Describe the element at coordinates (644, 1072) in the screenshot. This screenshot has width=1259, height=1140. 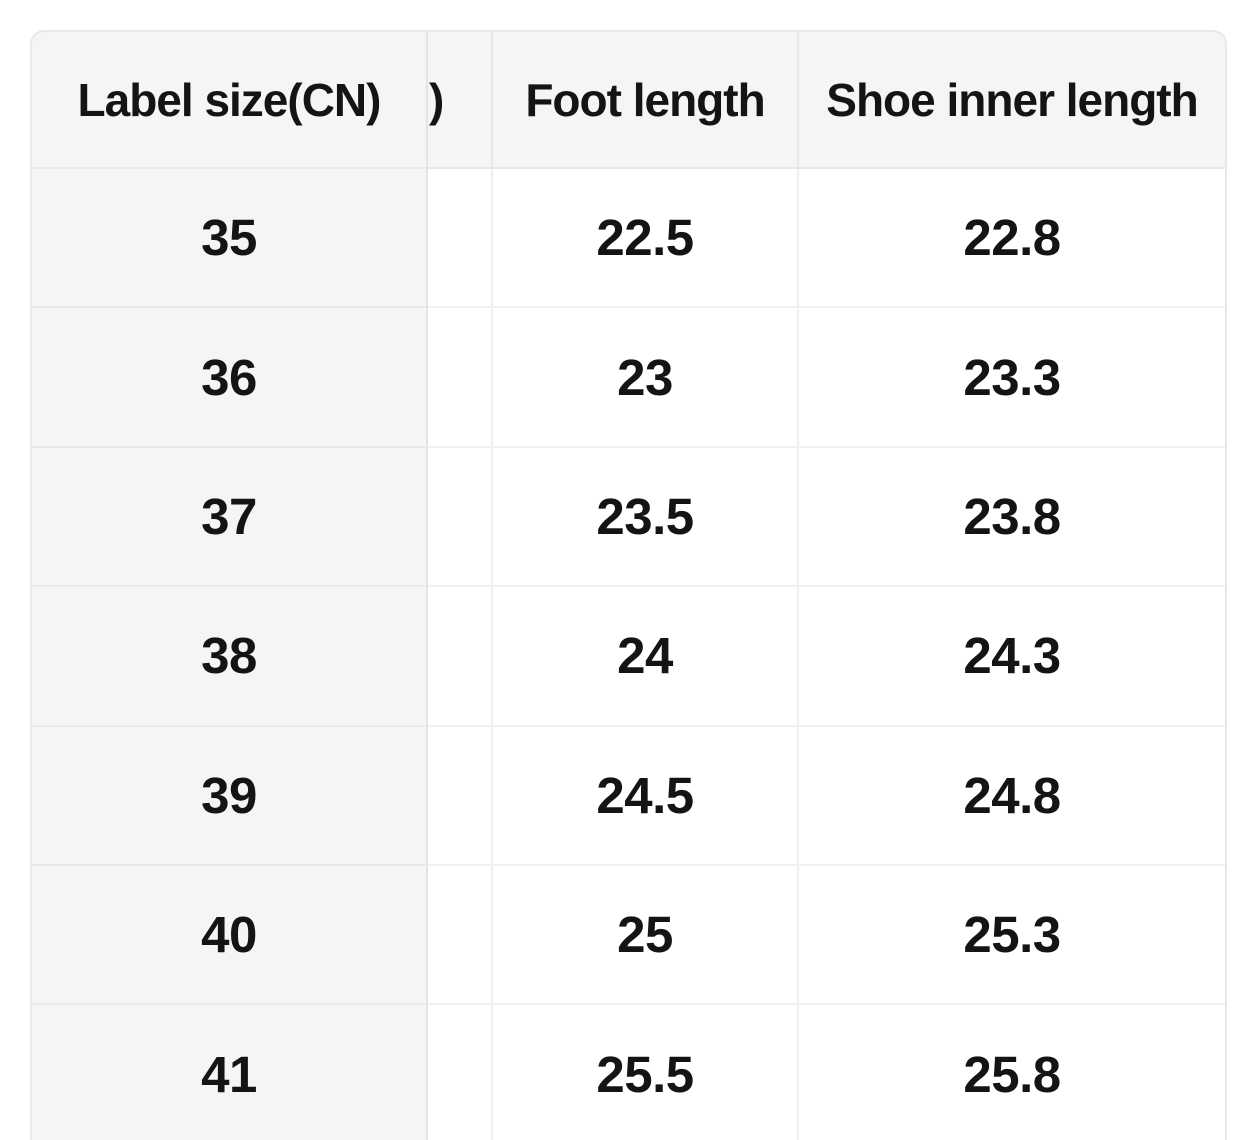
I see `foot-length-cell: 25.5` at that location.